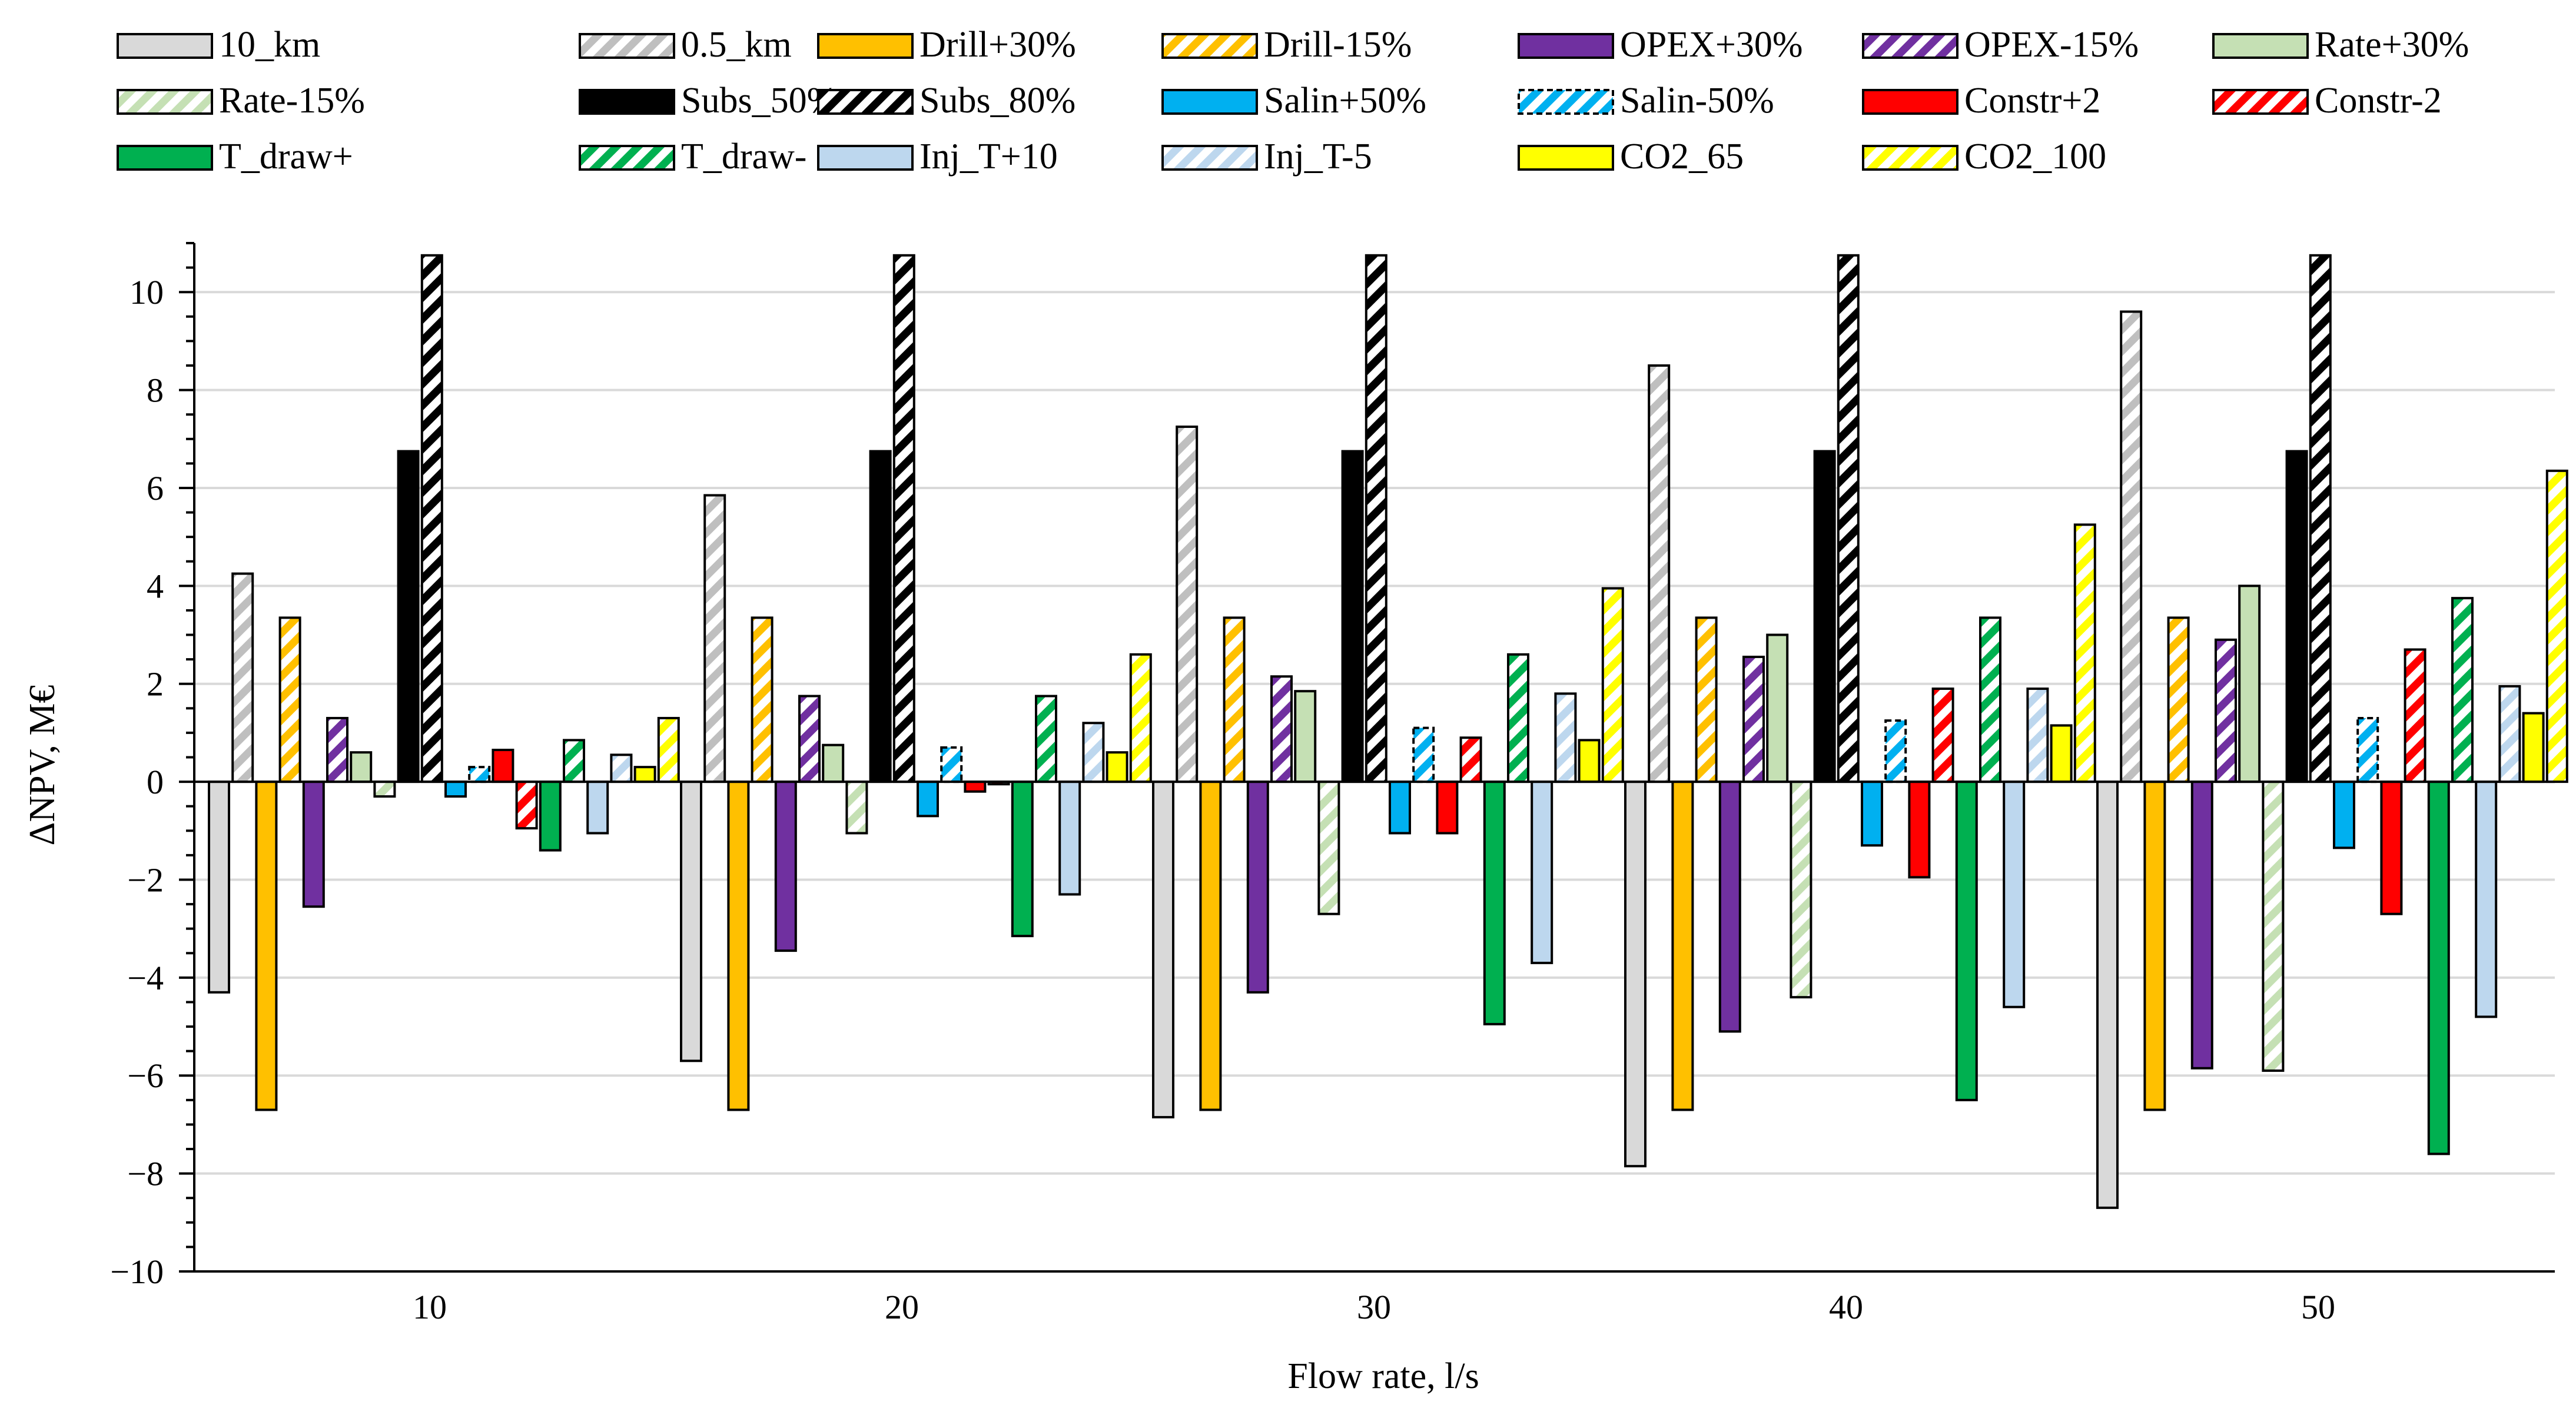 This screenshot has width=2576, height=1408. What do you see at coordinates (1631, 157) in the screenshot?
I see `legend-item-co2-65: CO2_65` at bounding box center [1631, 157].